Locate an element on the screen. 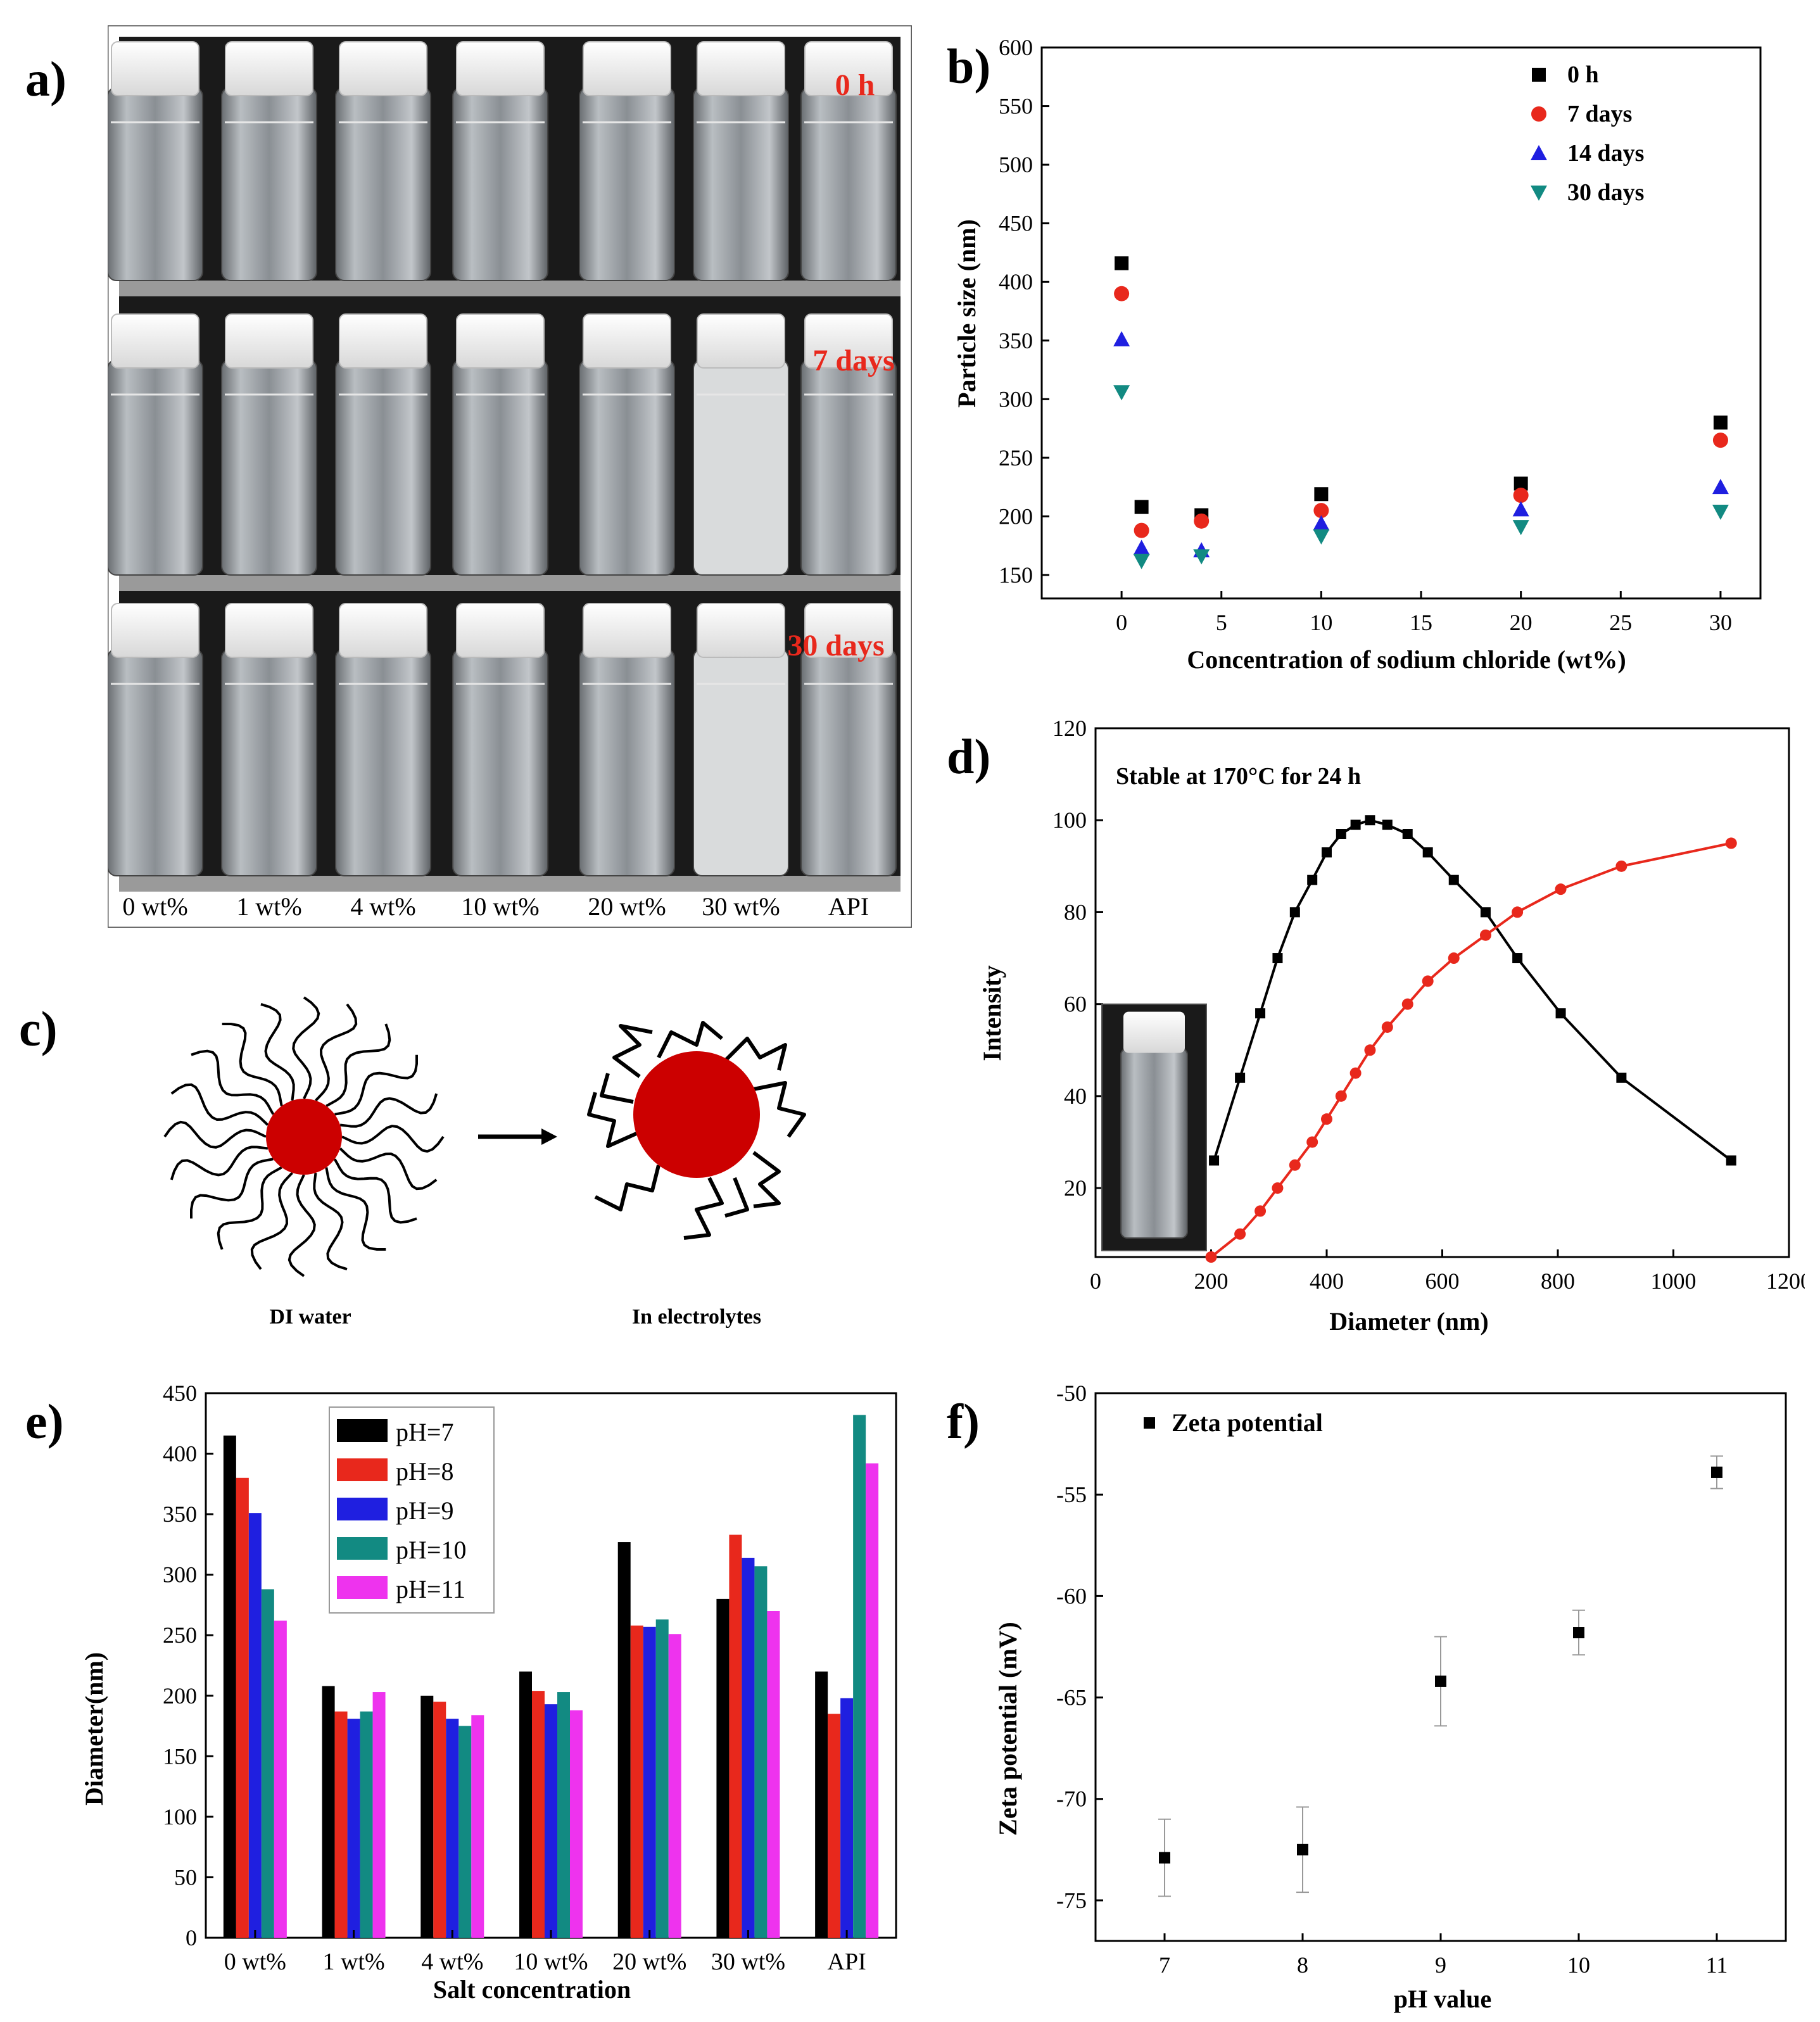 This screenshot has height=2022, width=1820. y-tick-label: -50 is located at coordinates (1071, 1393).